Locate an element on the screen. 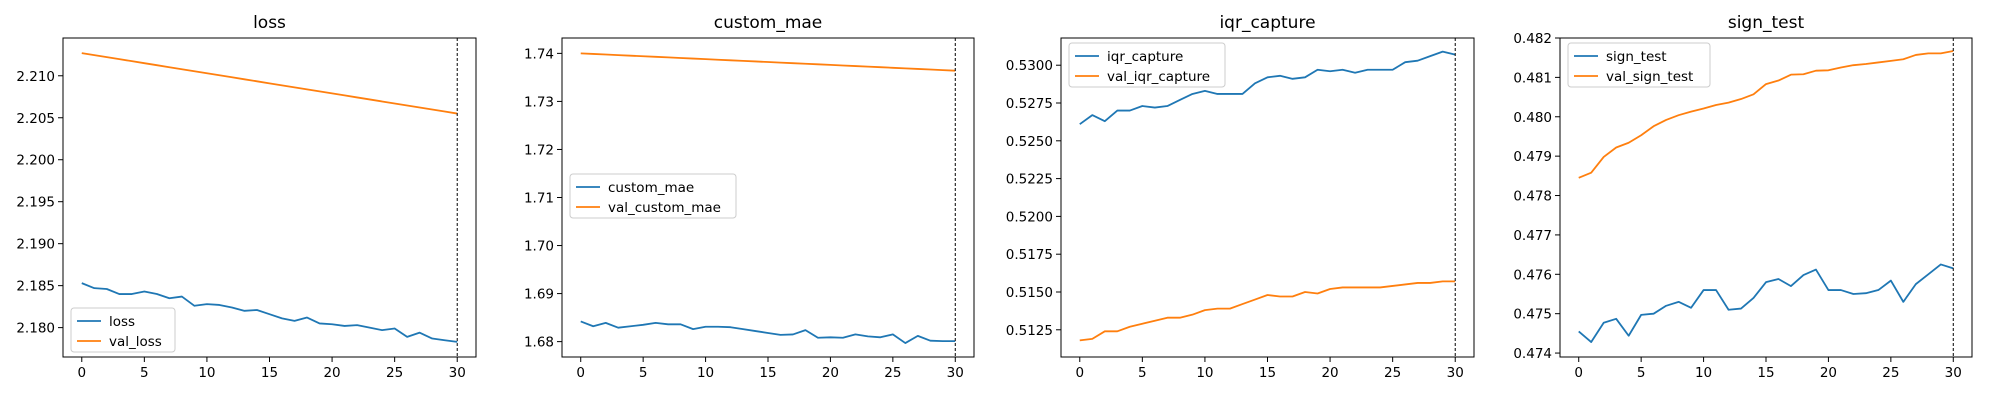  y-tick-label: 1.68 is located at coordinates (539, 343).